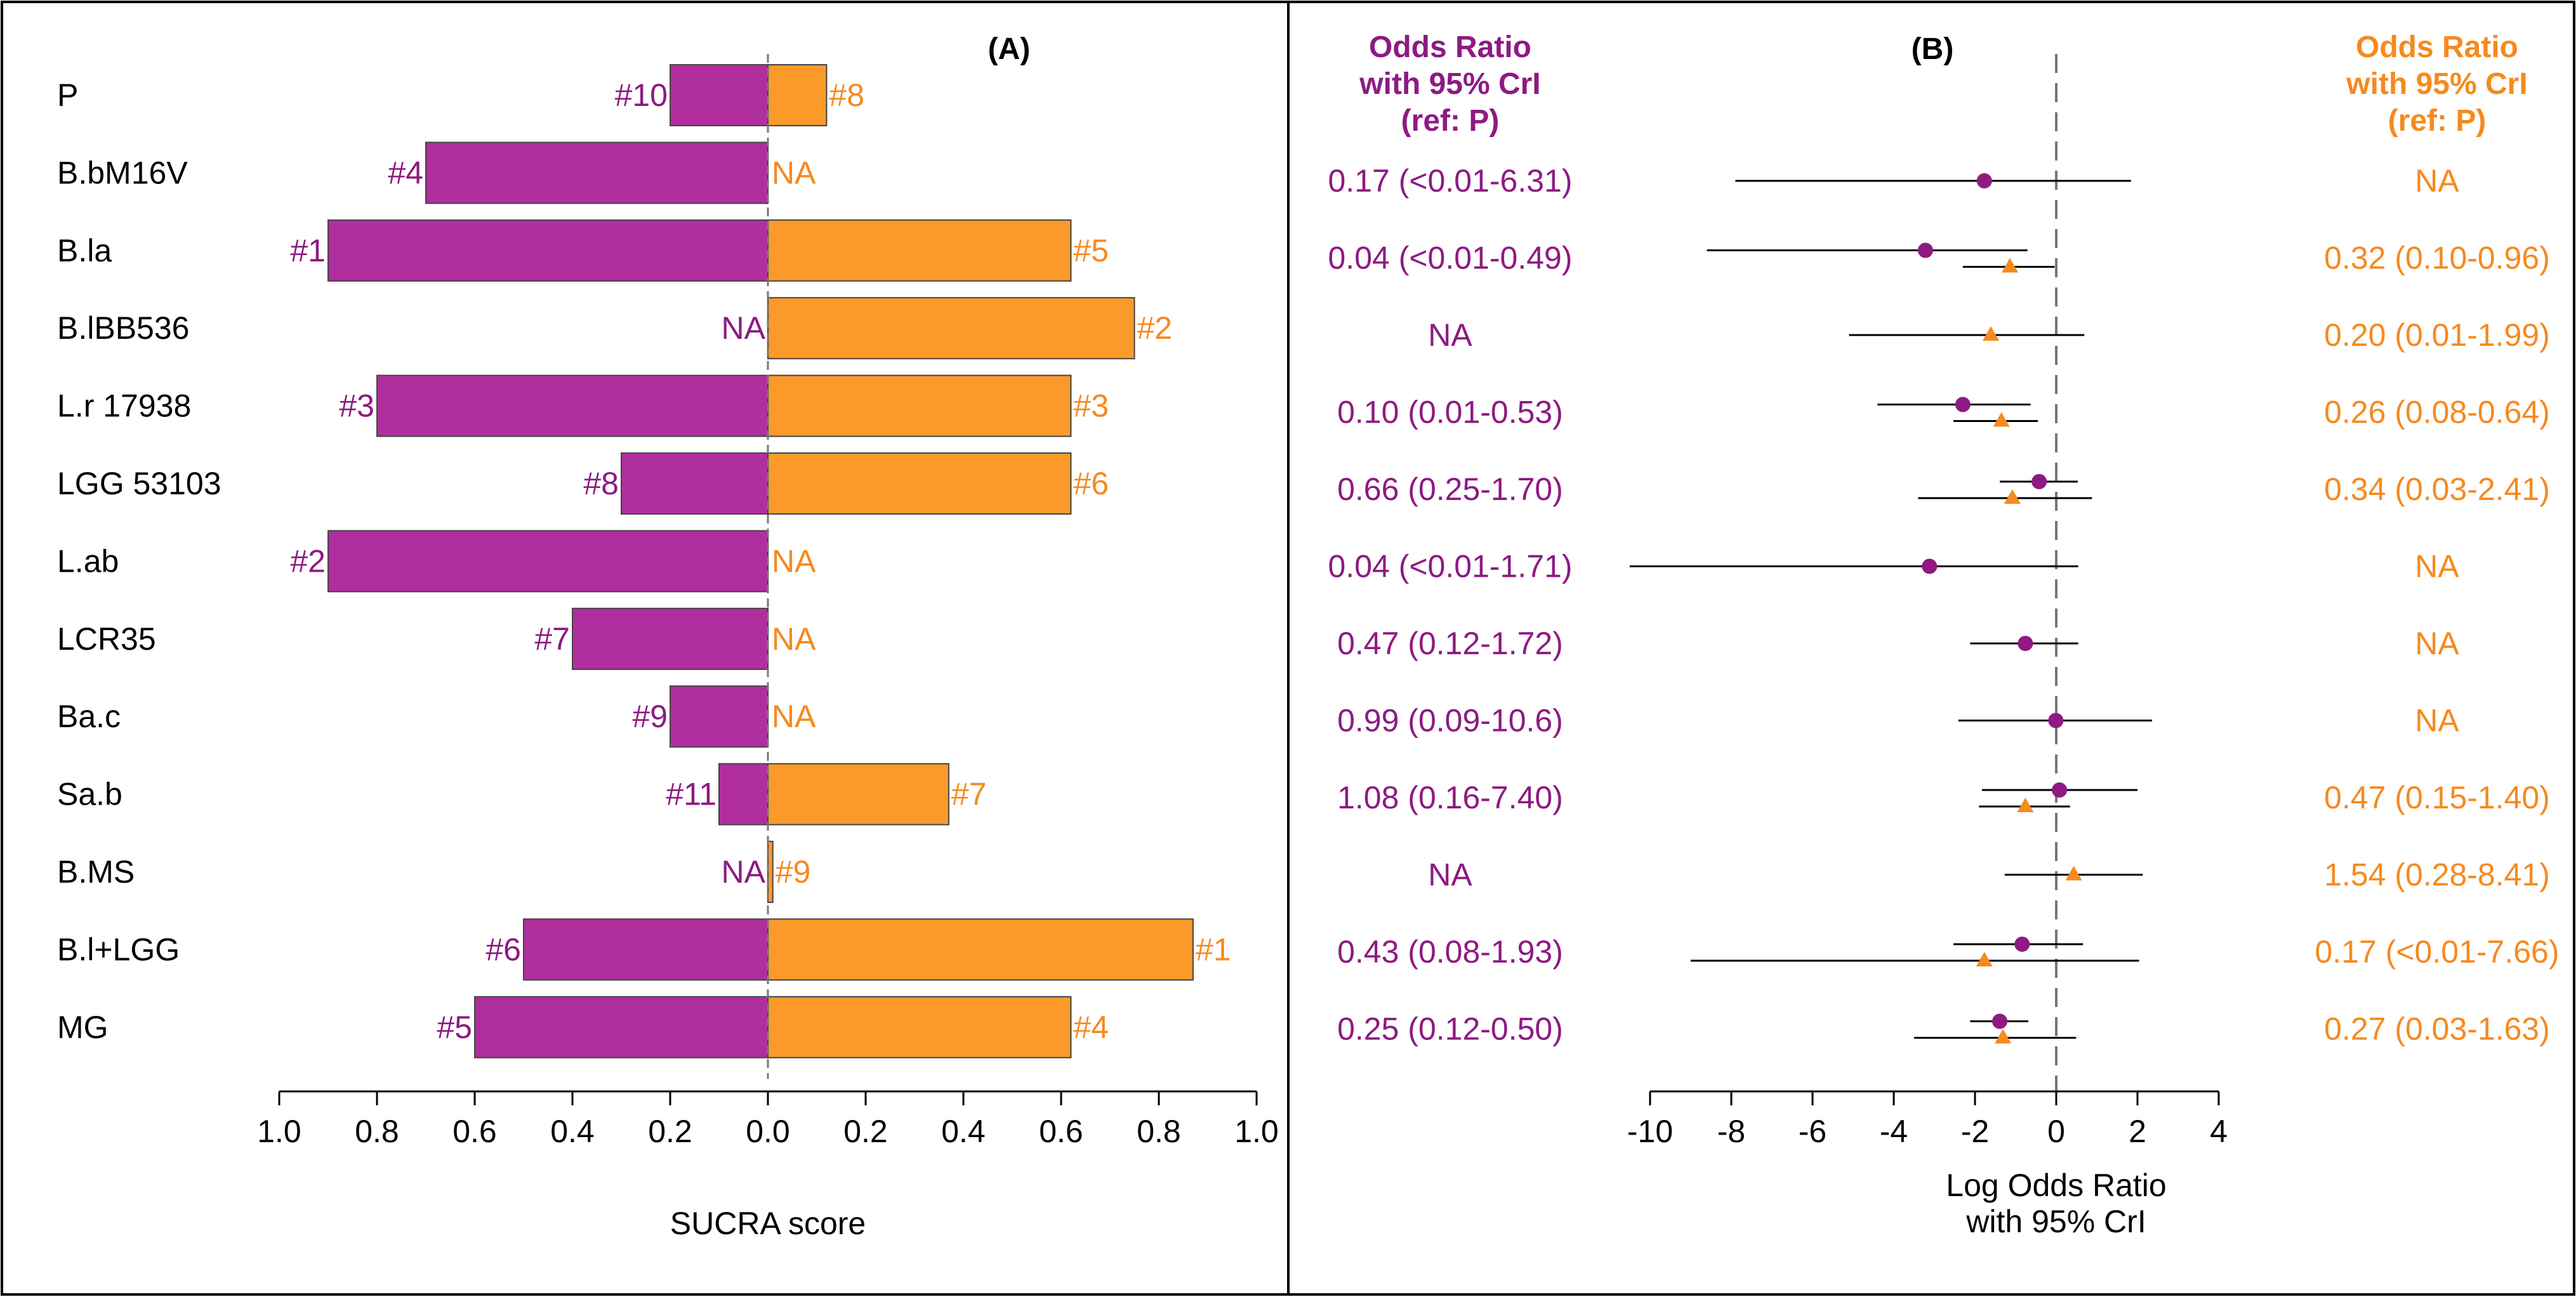 Image resolution: width=2576 pixels, height=1297 pixels. I want to click on left-or-label: 0.04 (<0.01-1.71), so click(1450, 566).